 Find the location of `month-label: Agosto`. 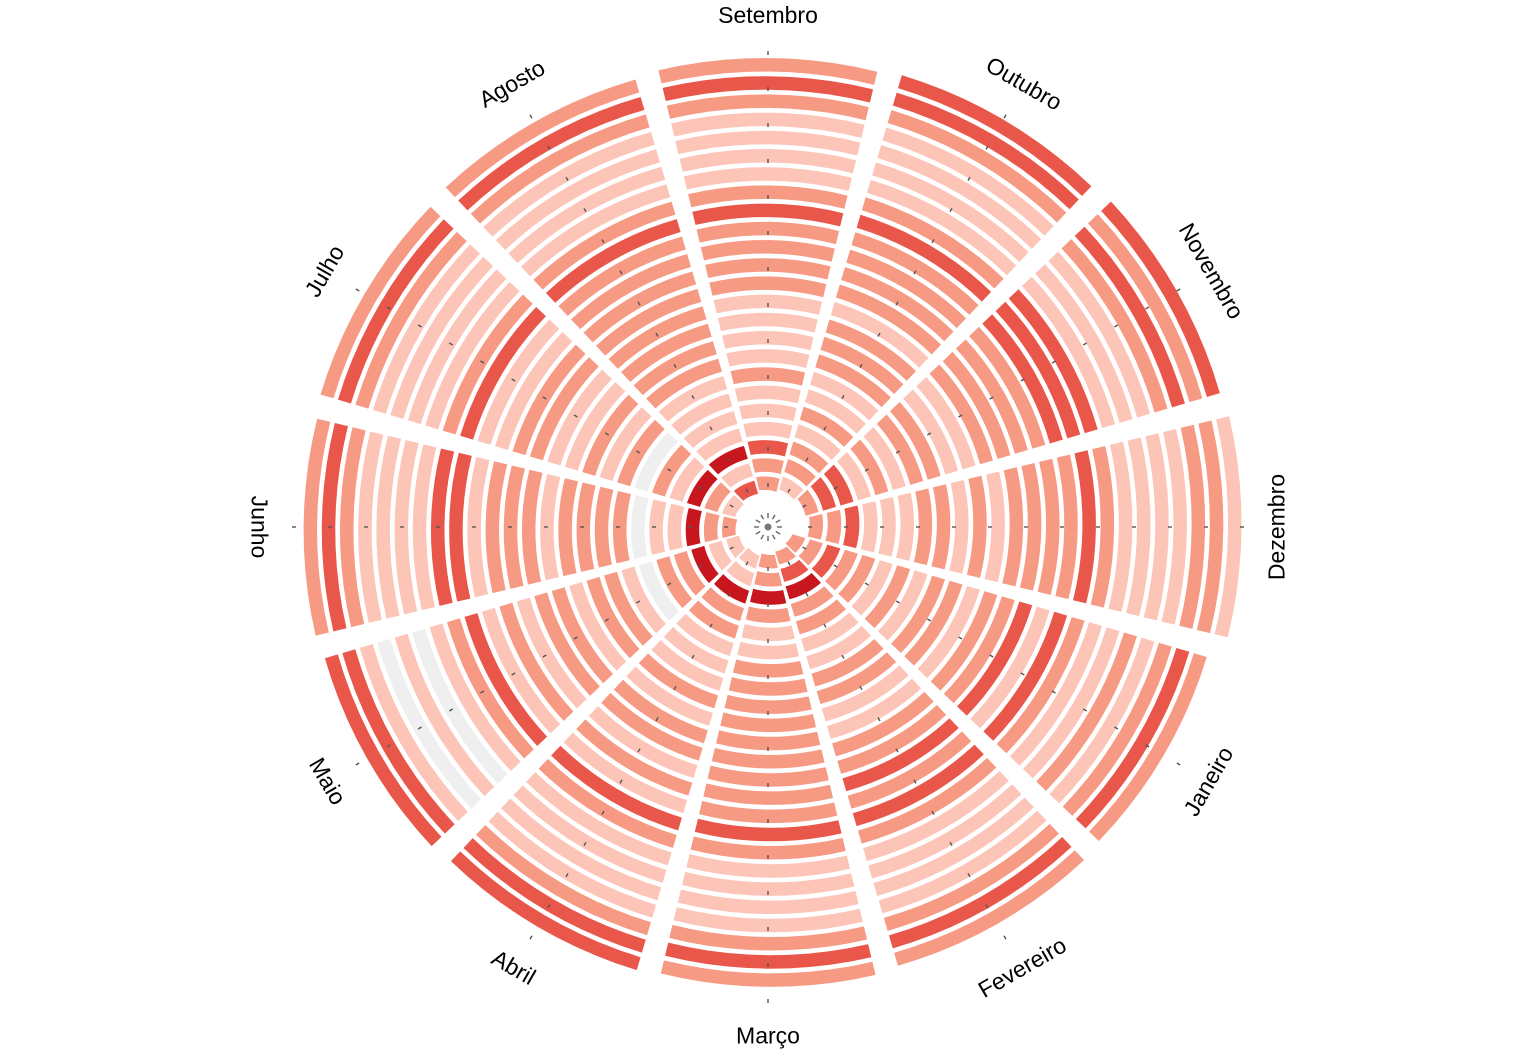

month-label: Agosto is located at coordinates (511, 83).